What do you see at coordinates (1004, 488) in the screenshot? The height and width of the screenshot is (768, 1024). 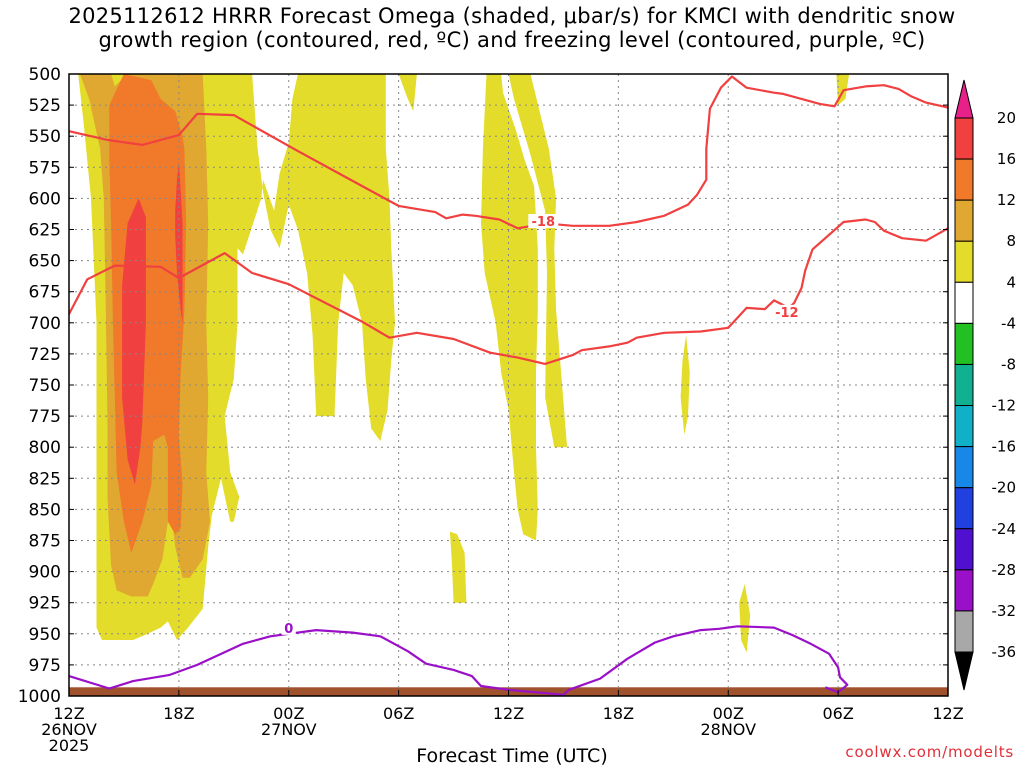 I see `colorbar-label--20: -20` at bounding box center [1004, 488].